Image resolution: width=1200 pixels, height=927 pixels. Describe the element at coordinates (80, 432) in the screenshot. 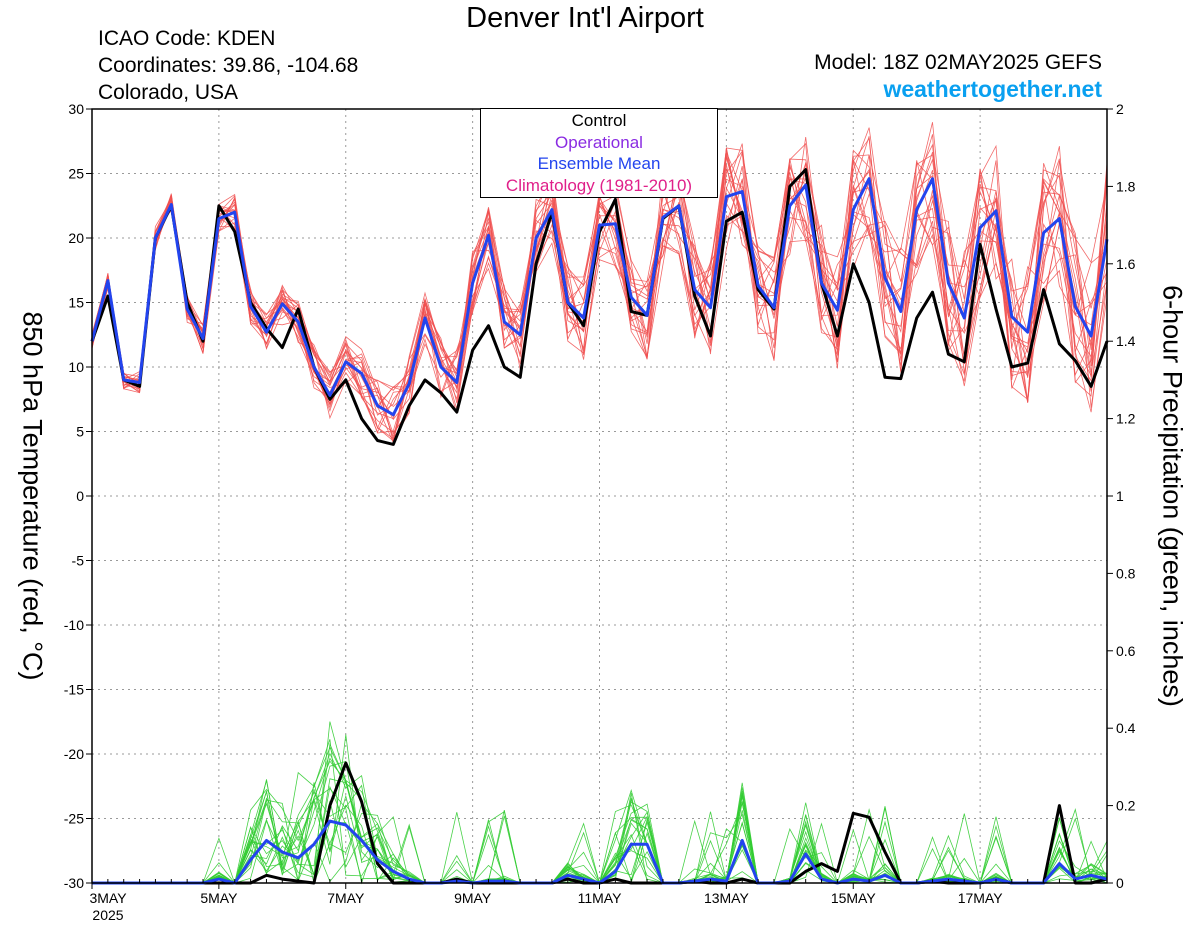

I see `y-tick-label: 5` at that location.